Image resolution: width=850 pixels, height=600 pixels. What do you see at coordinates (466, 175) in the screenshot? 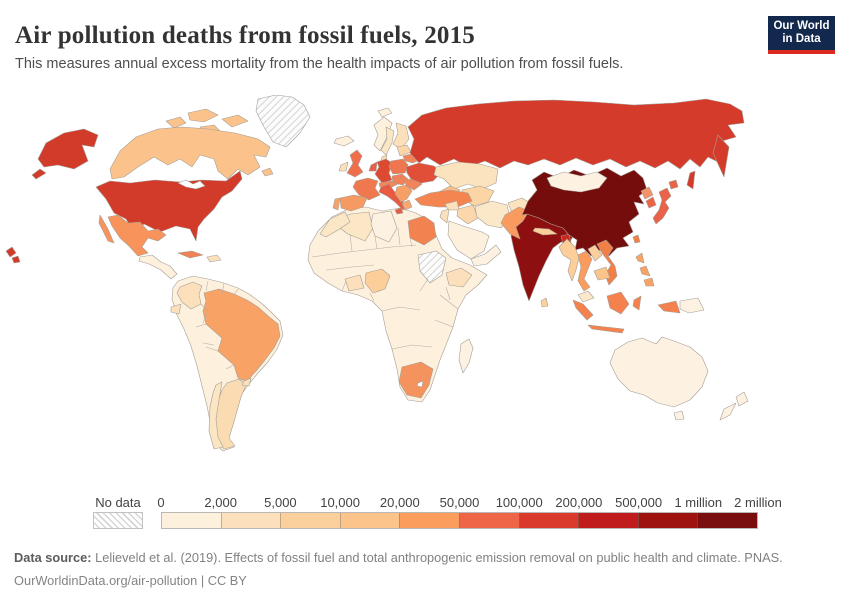
I see `country-kazakhstan` at bounding box center [466, 175].